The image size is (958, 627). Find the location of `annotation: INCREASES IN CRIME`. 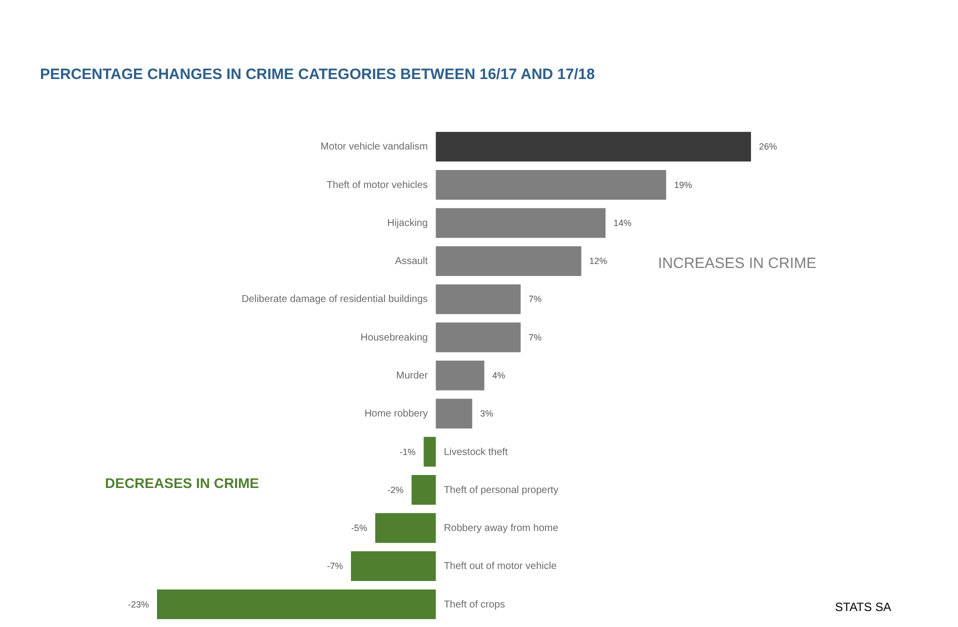

annotation: INCREASES IN CRIME is located at coordinates (737, 263).